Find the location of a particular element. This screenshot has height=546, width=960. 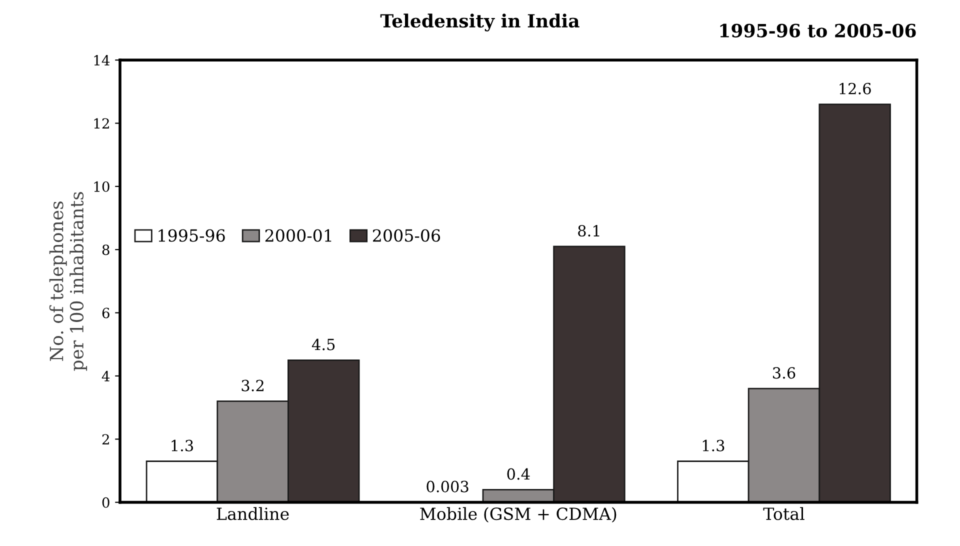

legend-label: 2000-01 is located at coordinates (298, 235).